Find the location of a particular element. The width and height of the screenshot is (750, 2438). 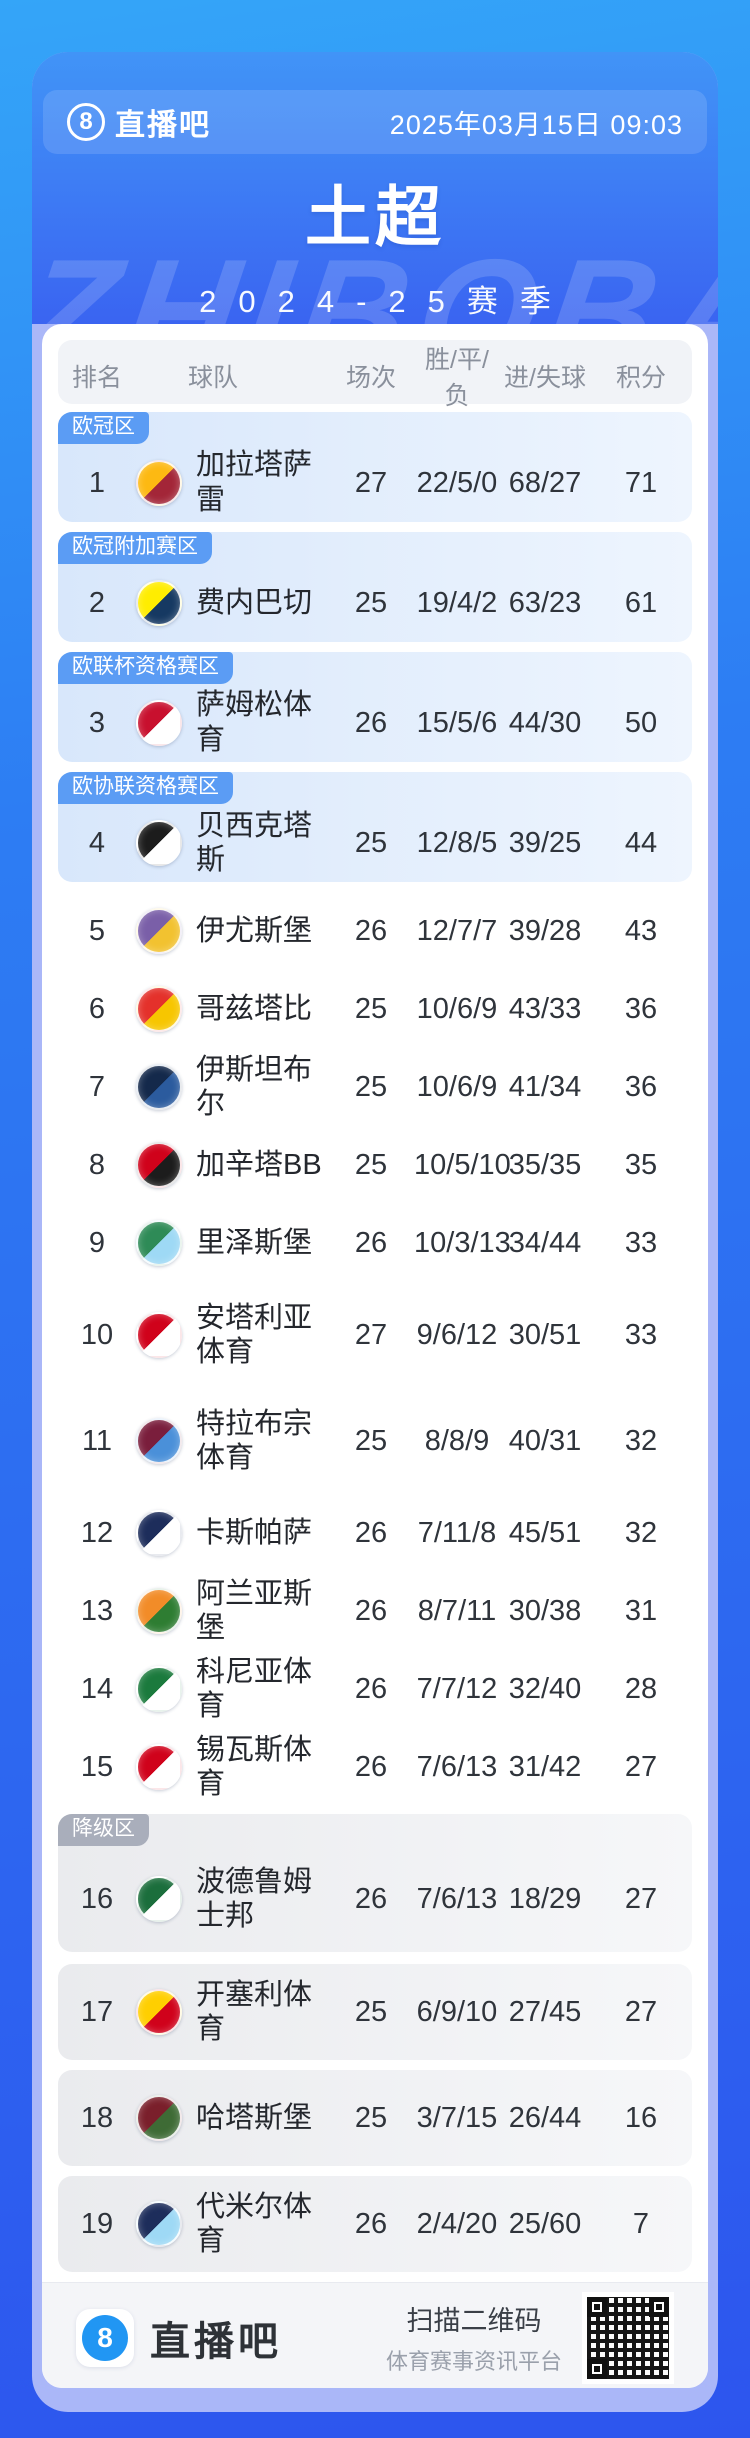

table-row: 14 科尼亚体育 26 7/7/12 32/40 28 is located at coordinates (375, 1689).